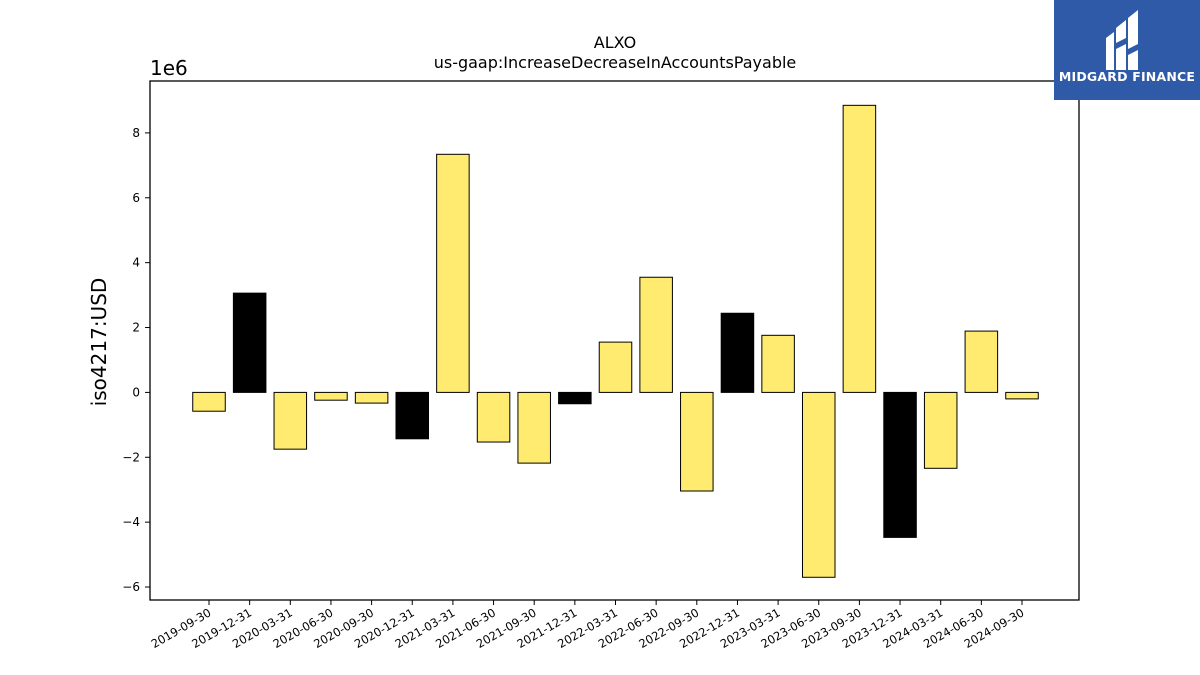 The image size is (1200, 675). What do you see at coordinates (99, 342) in the screenshot?
I see `y-axis-label: iso4217:USD` at bounding box center [99, 342].